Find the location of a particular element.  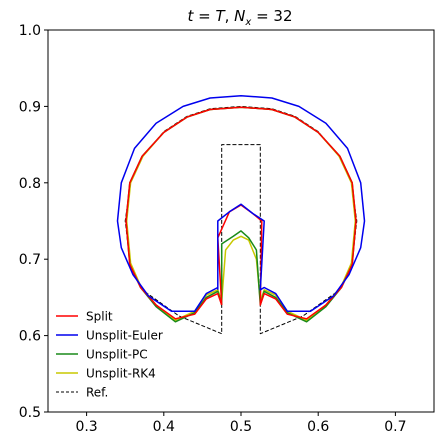

title-part: , is located at coordinates (230, 16).